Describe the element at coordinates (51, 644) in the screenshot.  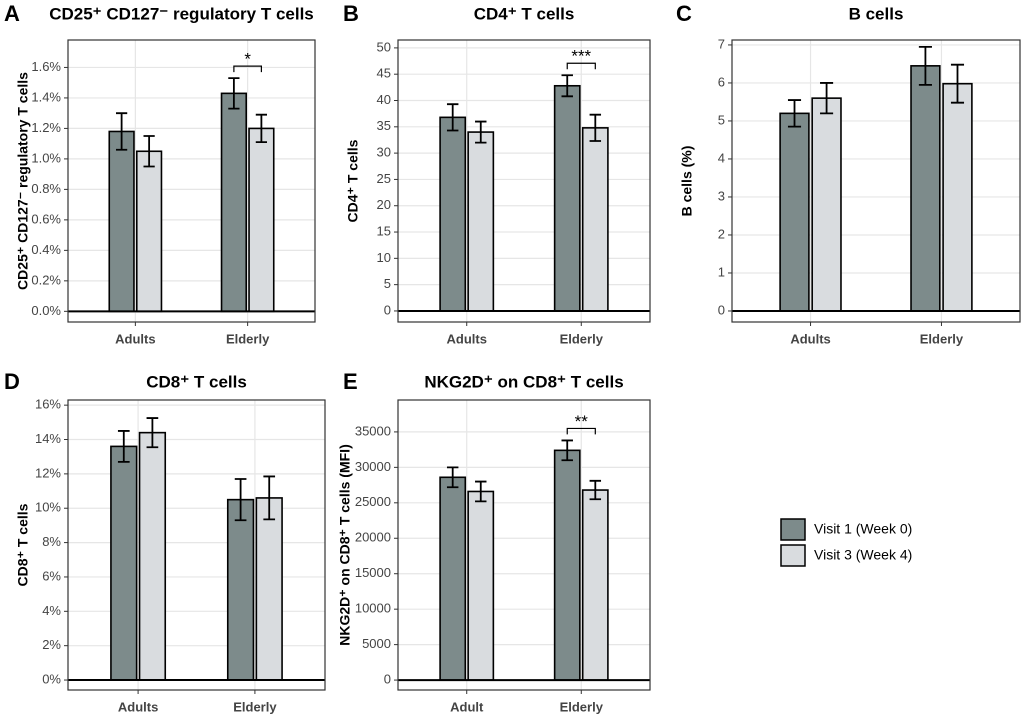
I see `y-tick-label: 2%` at that location.